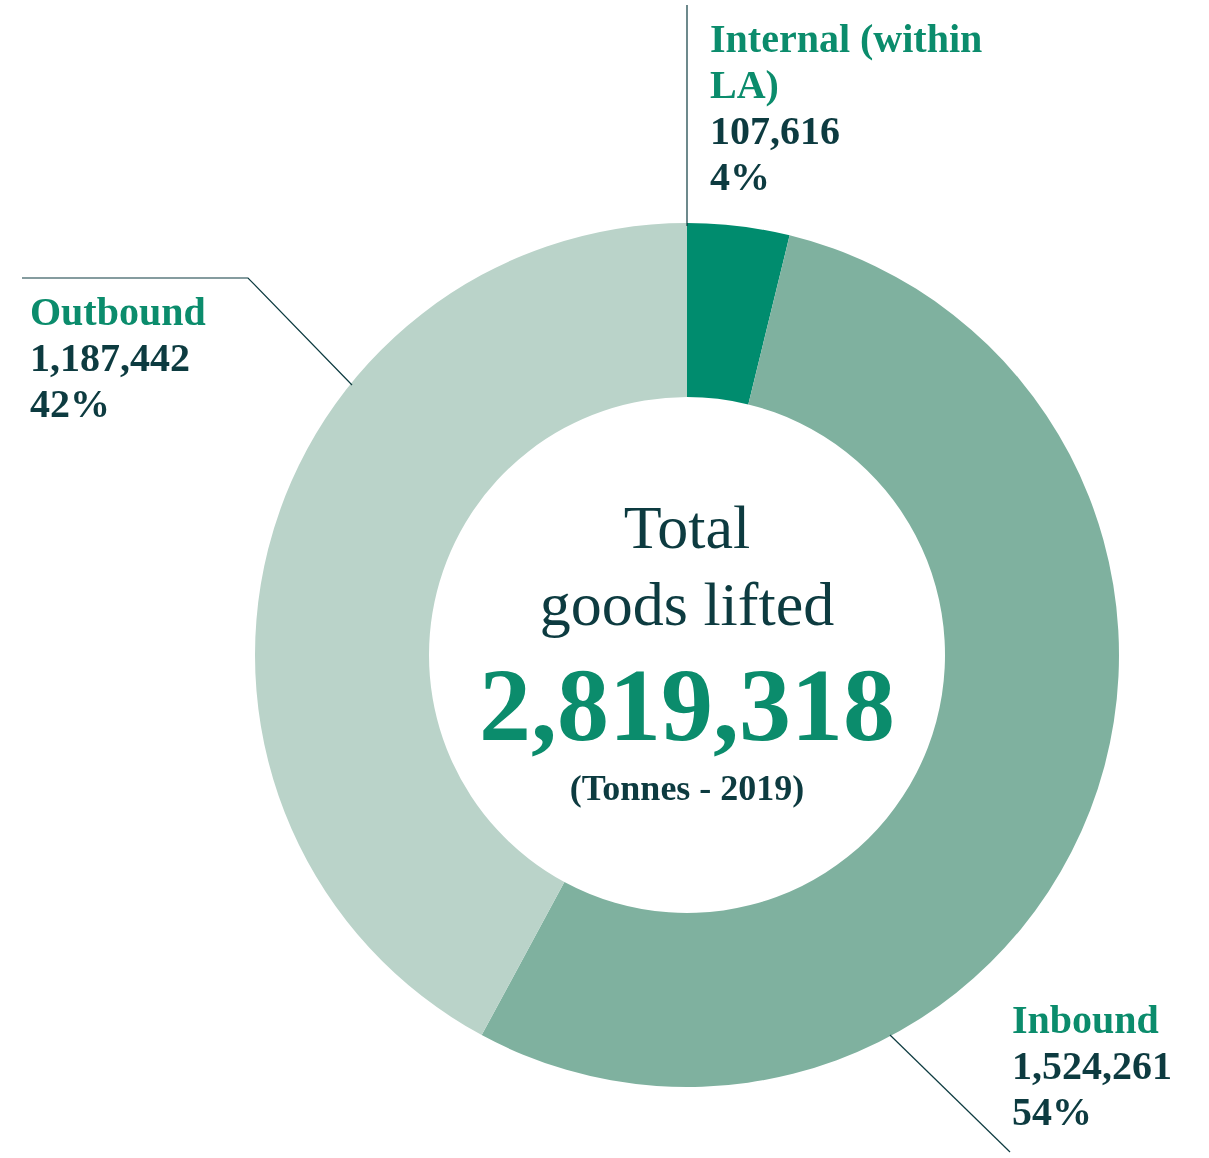 Image resolution: width=1209 pixels, height=1158 pixels. What do you see at coordinates (687, 704) in the screenshot?
I see `text: 2,819,318` at bounding box center [687, 704].